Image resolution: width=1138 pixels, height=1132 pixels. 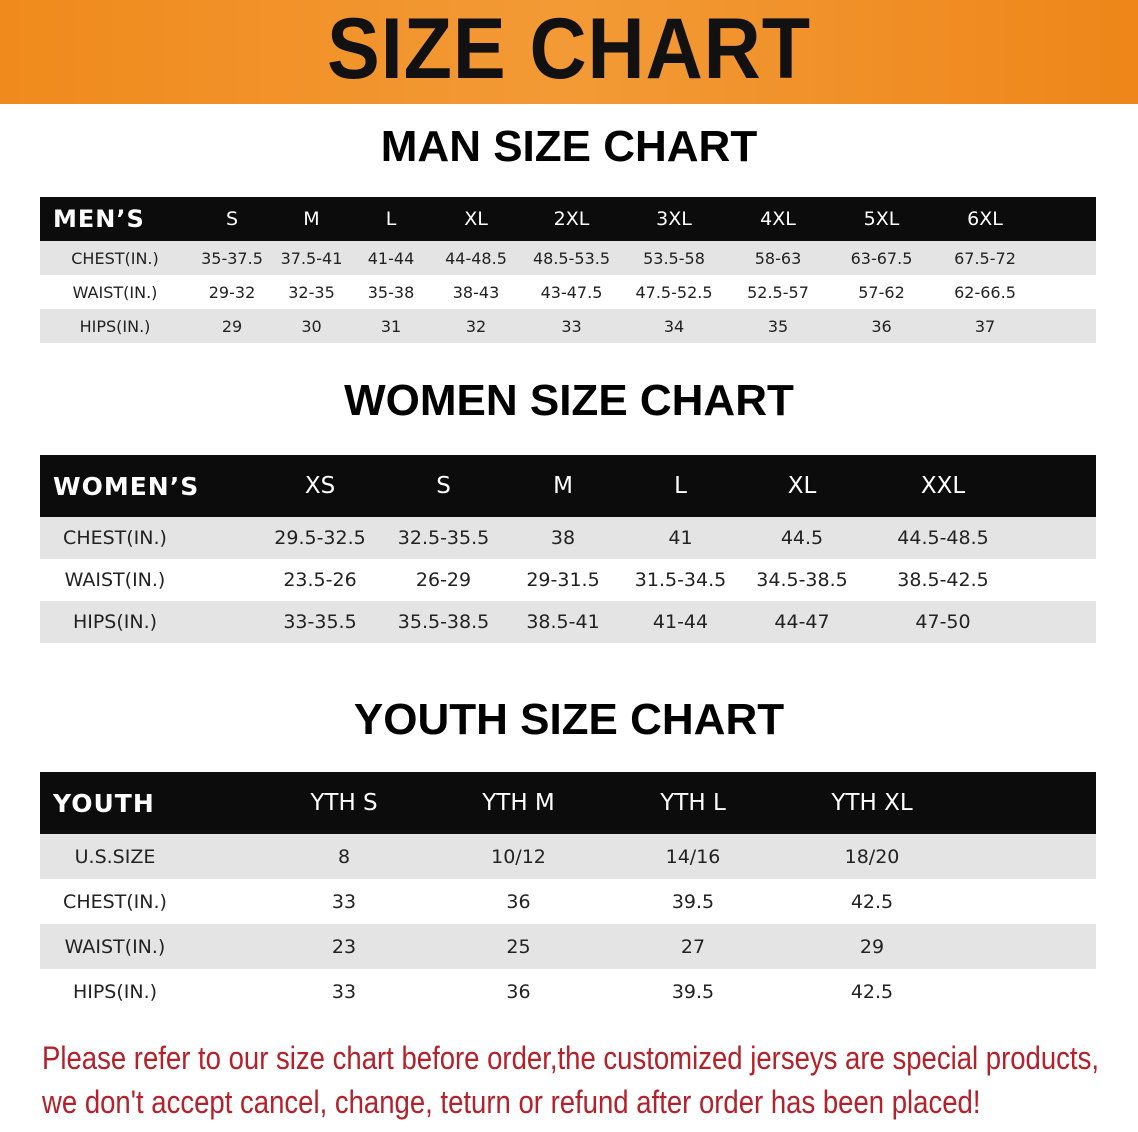 What do you see at coordinates (443, 580) in the screenshot?
I see `size-value: 26-29` at bounding box center [443, 580].